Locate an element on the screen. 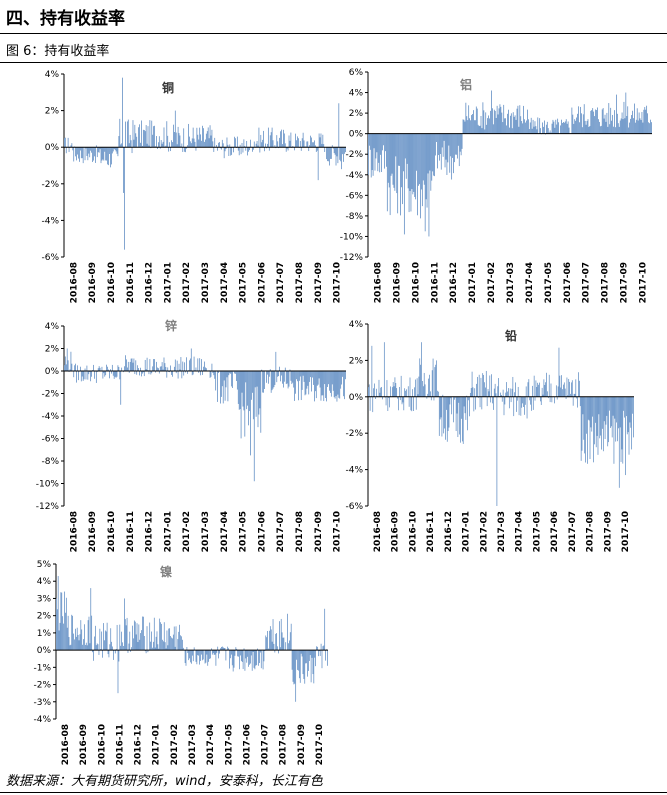 Image resolution: width=667 pixels, height=795 pixels. y-tick-label: -12% is located at coordinates (352, 258).